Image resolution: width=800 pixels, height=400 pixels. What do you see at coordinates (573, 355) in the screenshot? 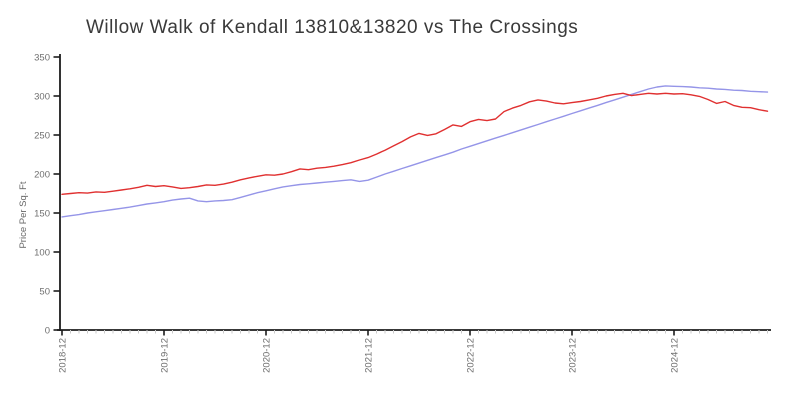
I see `x-tick-label: 2023-12` at bounding box center [573, 355].